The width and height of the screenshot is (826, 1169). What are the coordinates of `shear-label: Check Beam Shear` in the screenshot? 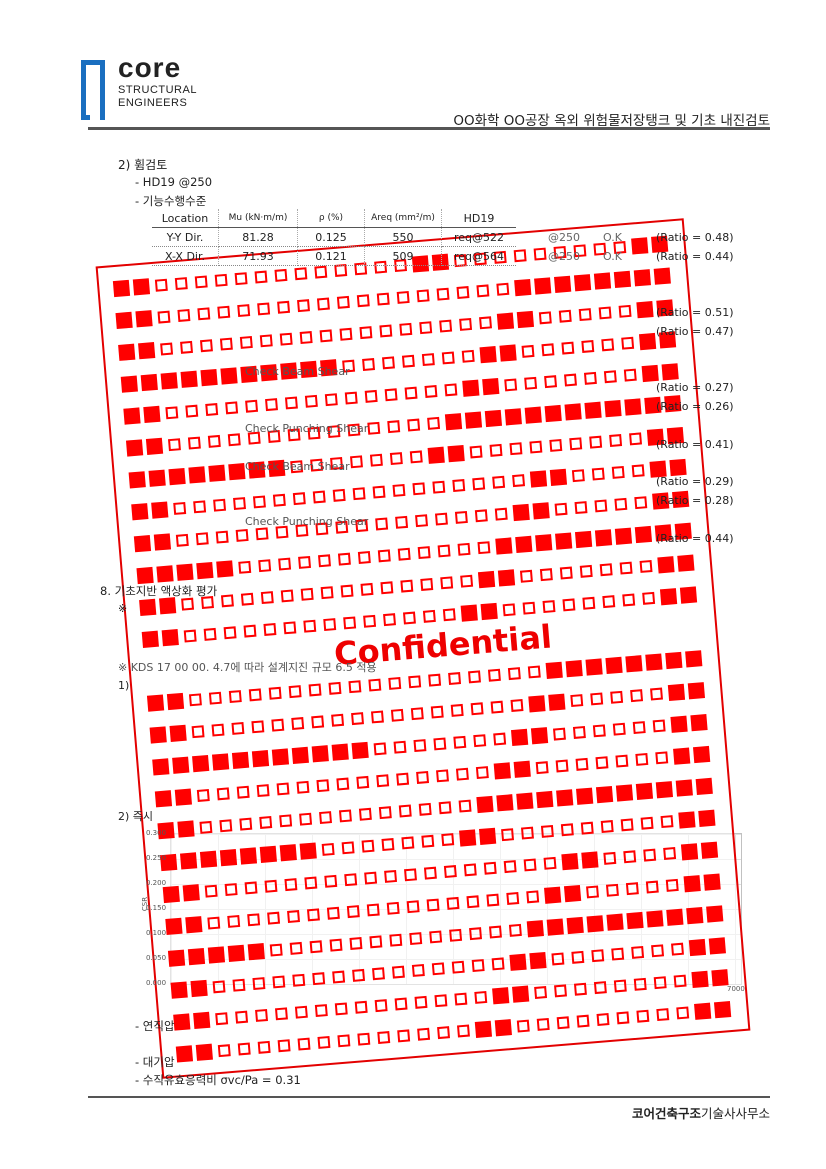 It's located at (297, 371).